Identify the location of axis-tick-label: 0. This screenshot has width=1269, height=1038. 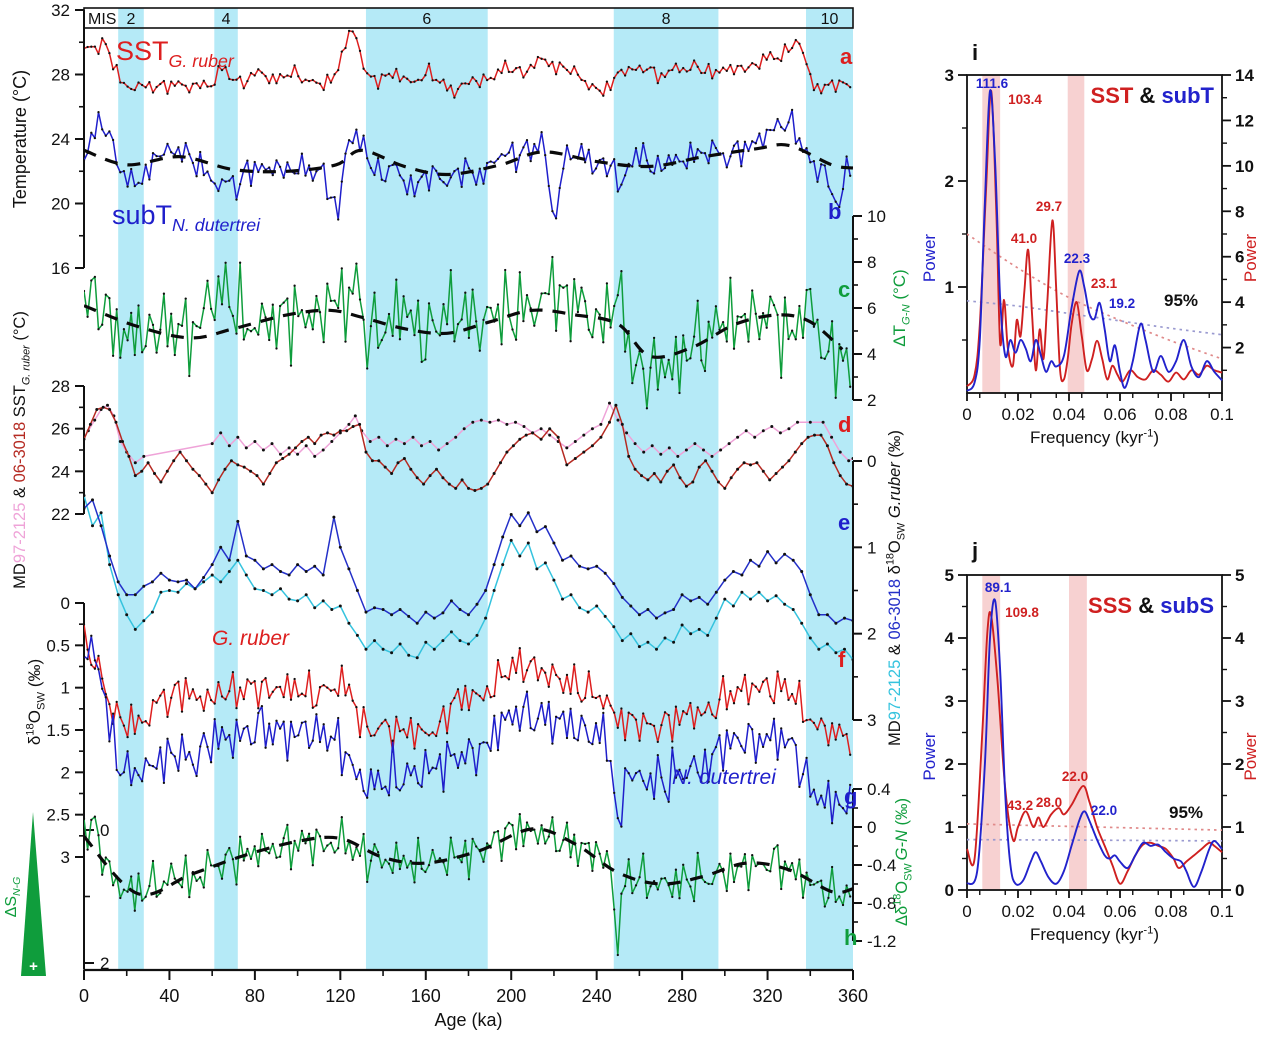
(871, 461).